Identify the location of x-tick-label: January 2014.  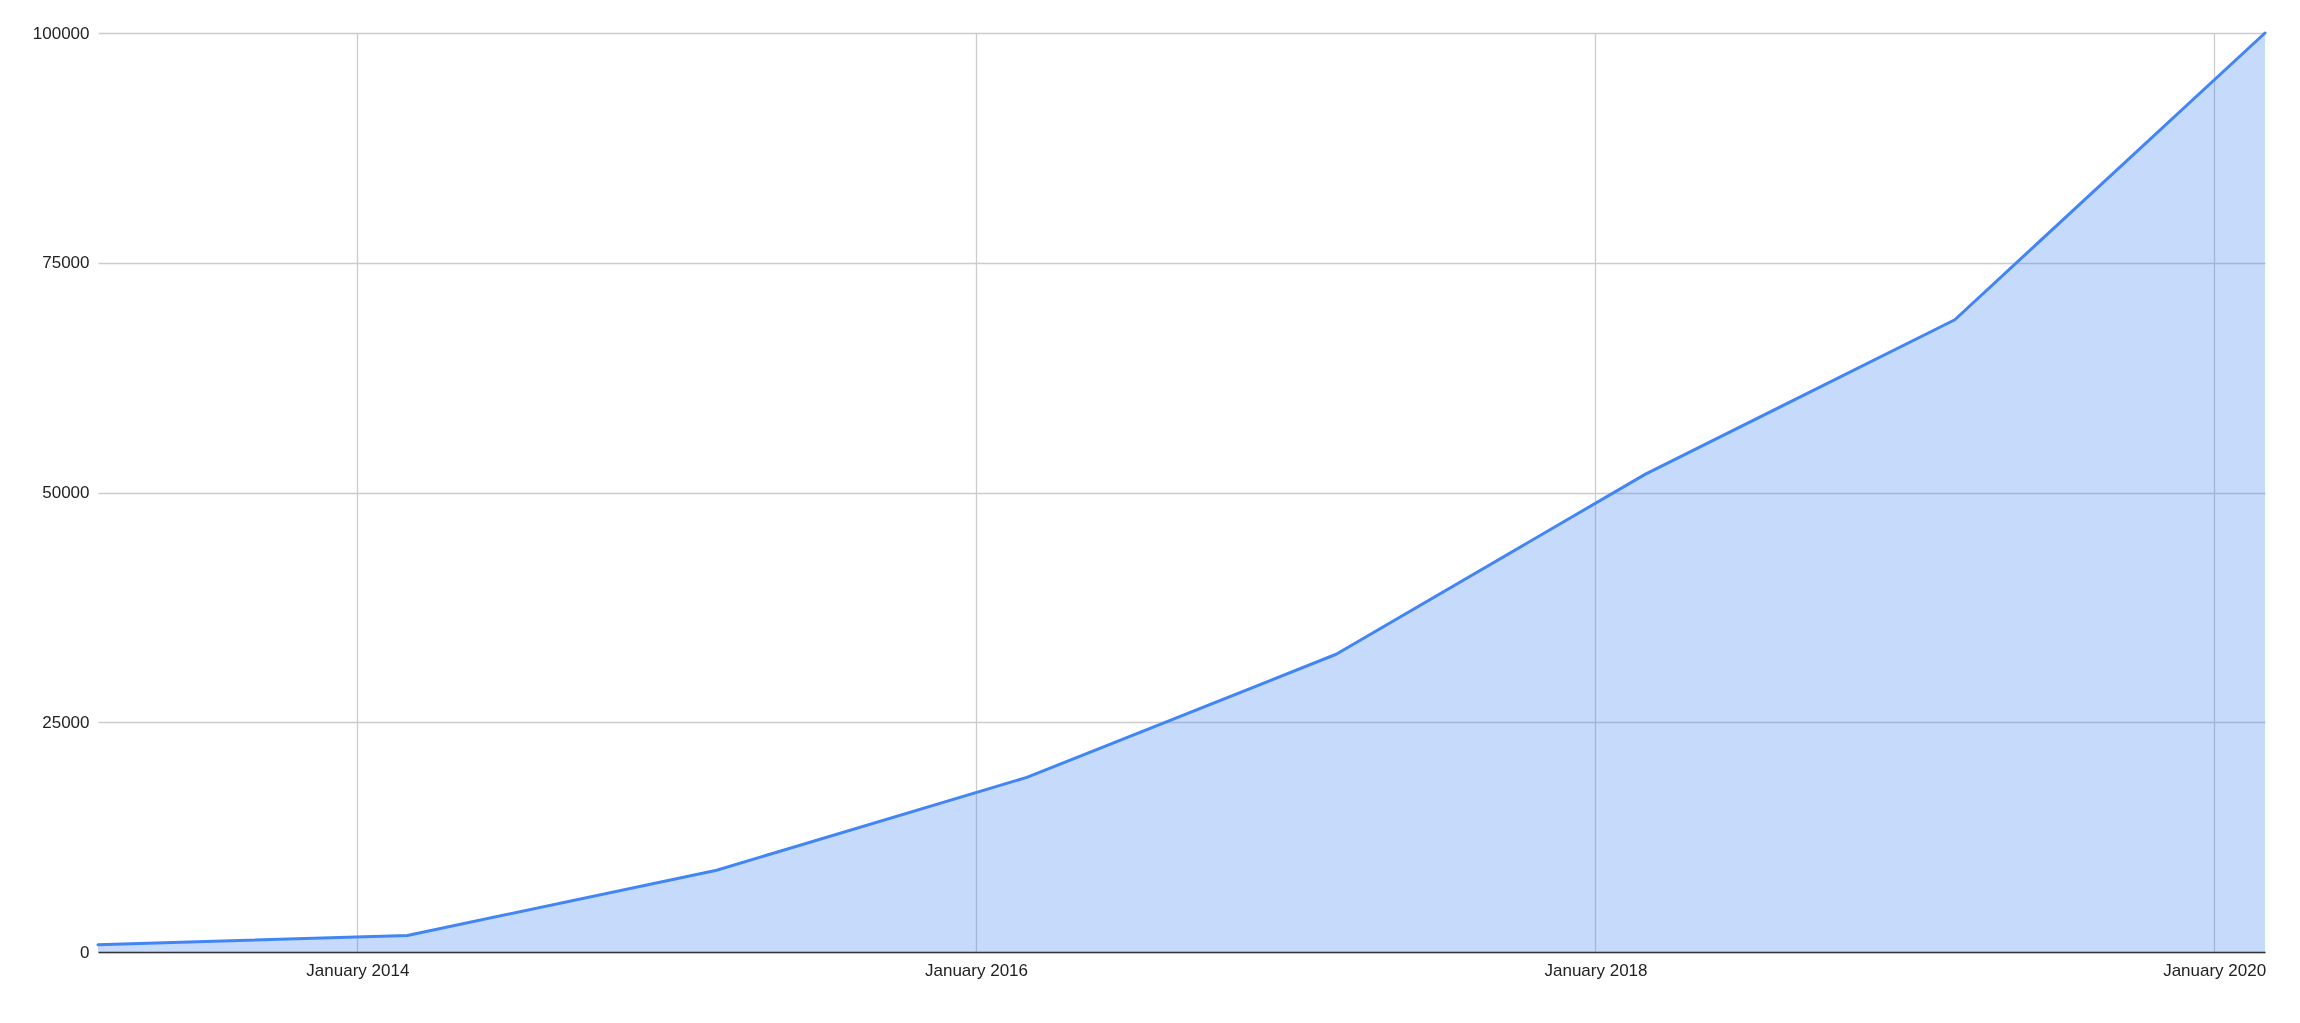
(358, 970).